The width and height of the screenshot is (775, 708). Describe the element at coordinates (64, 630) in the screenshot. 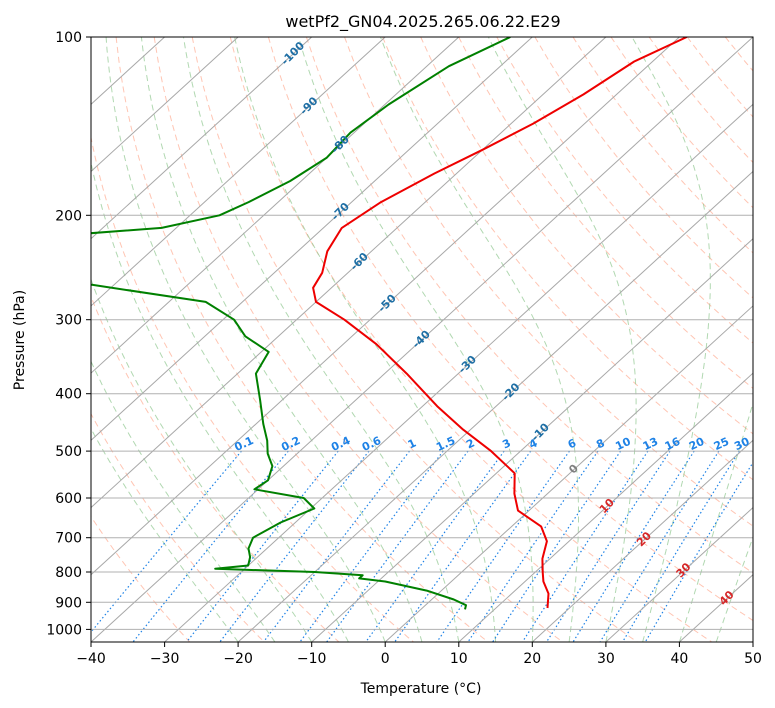

I see `y-tick-label: 1000` at that location.